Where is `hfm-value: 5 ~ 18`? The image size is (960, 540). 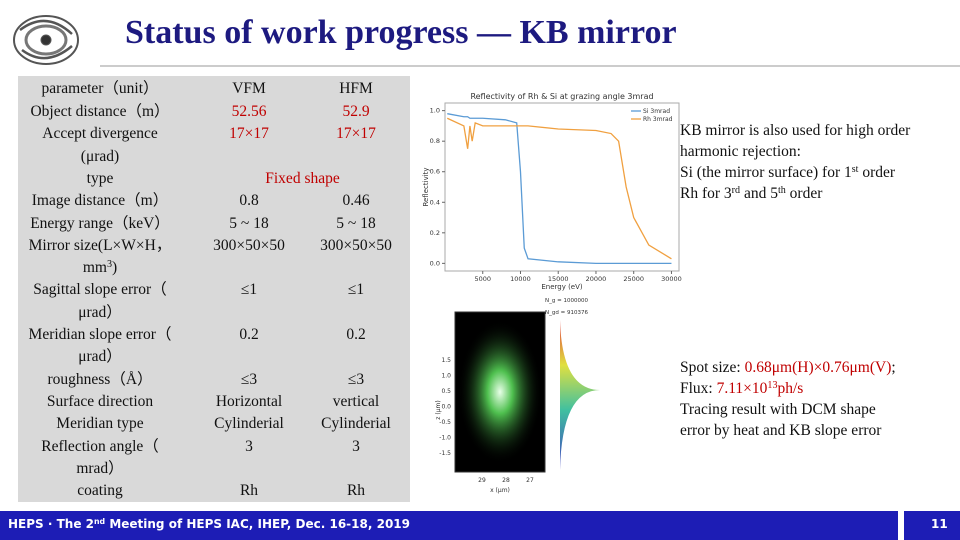 hfm-value: 5 ~ 18 is located at coordinates (356, 223).